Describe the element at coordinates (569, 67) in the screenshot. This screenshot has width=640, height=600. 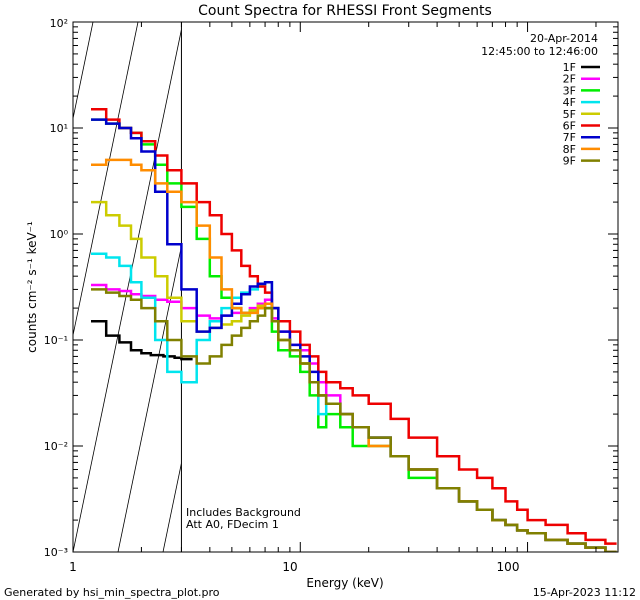
I see `legend-label-1f: 1F` at that location.